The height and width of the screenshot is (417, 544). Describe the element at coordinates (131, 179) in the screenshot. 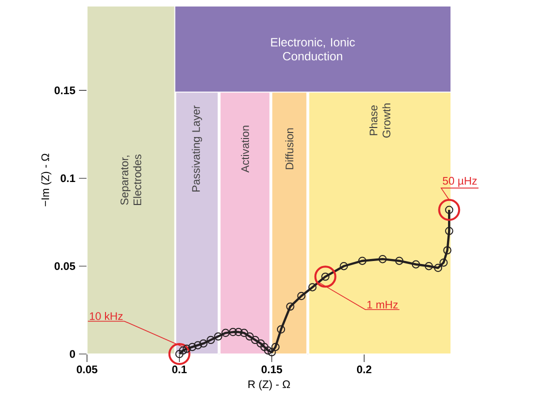

I see `band-label: Separator, Electrodes` at that location.